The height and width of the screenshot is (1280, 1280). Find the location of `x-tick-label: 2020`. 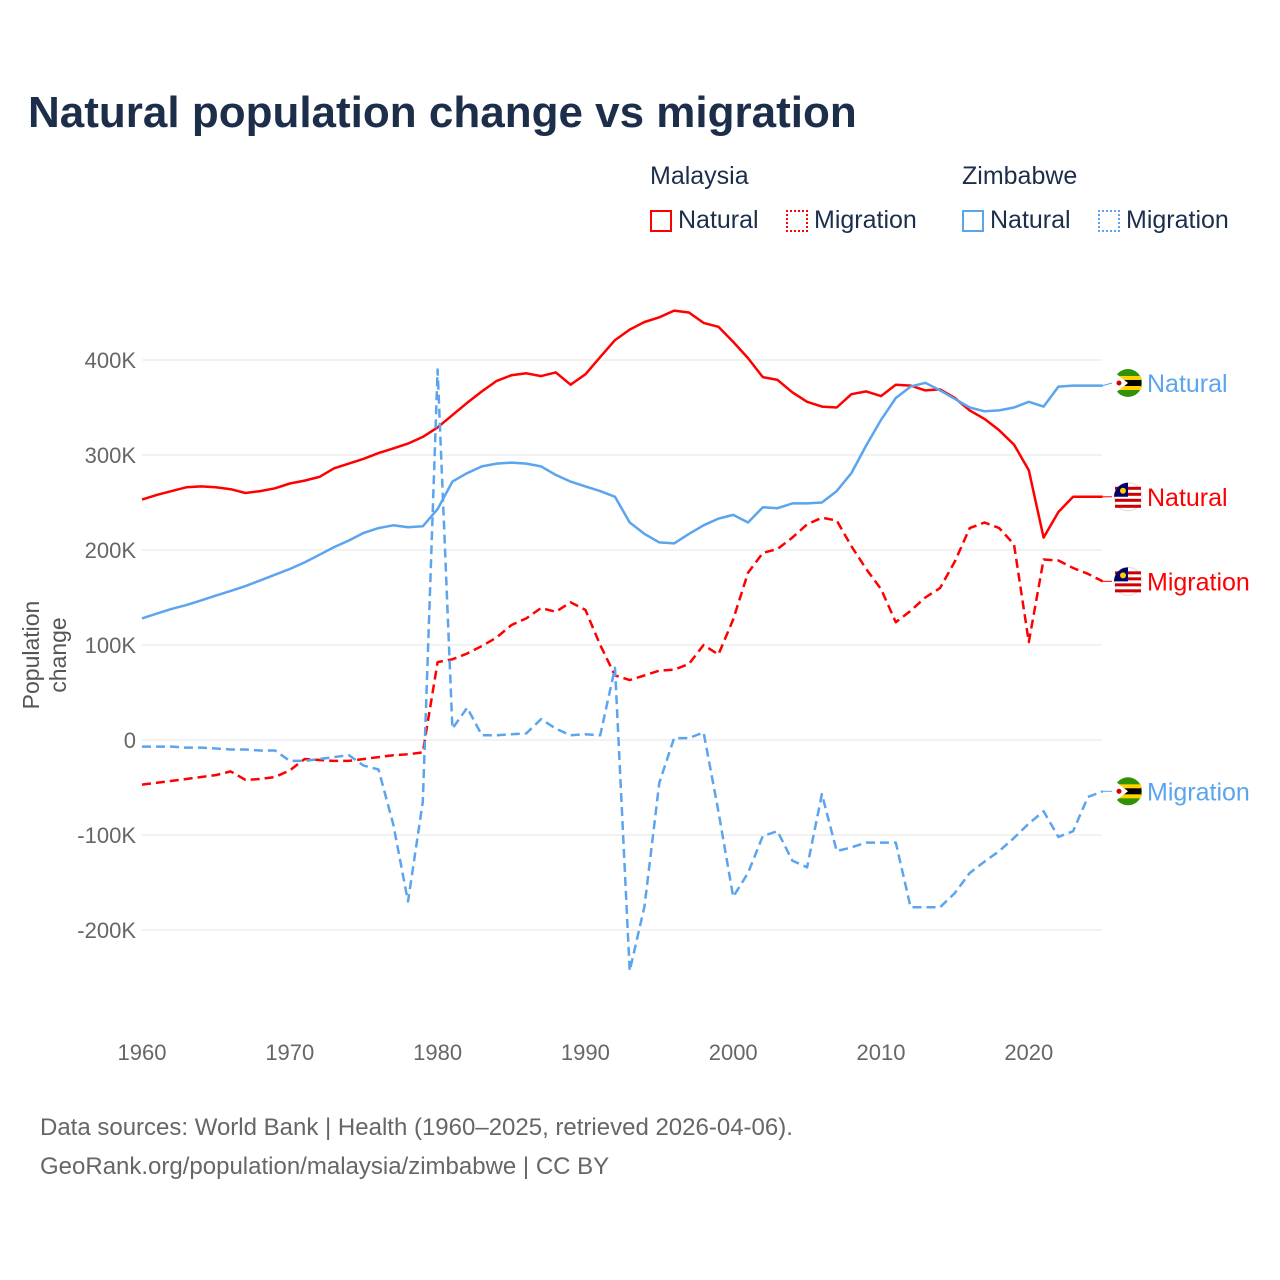

x-tick-label: 2020 is located at coordinates (1028, 1052).